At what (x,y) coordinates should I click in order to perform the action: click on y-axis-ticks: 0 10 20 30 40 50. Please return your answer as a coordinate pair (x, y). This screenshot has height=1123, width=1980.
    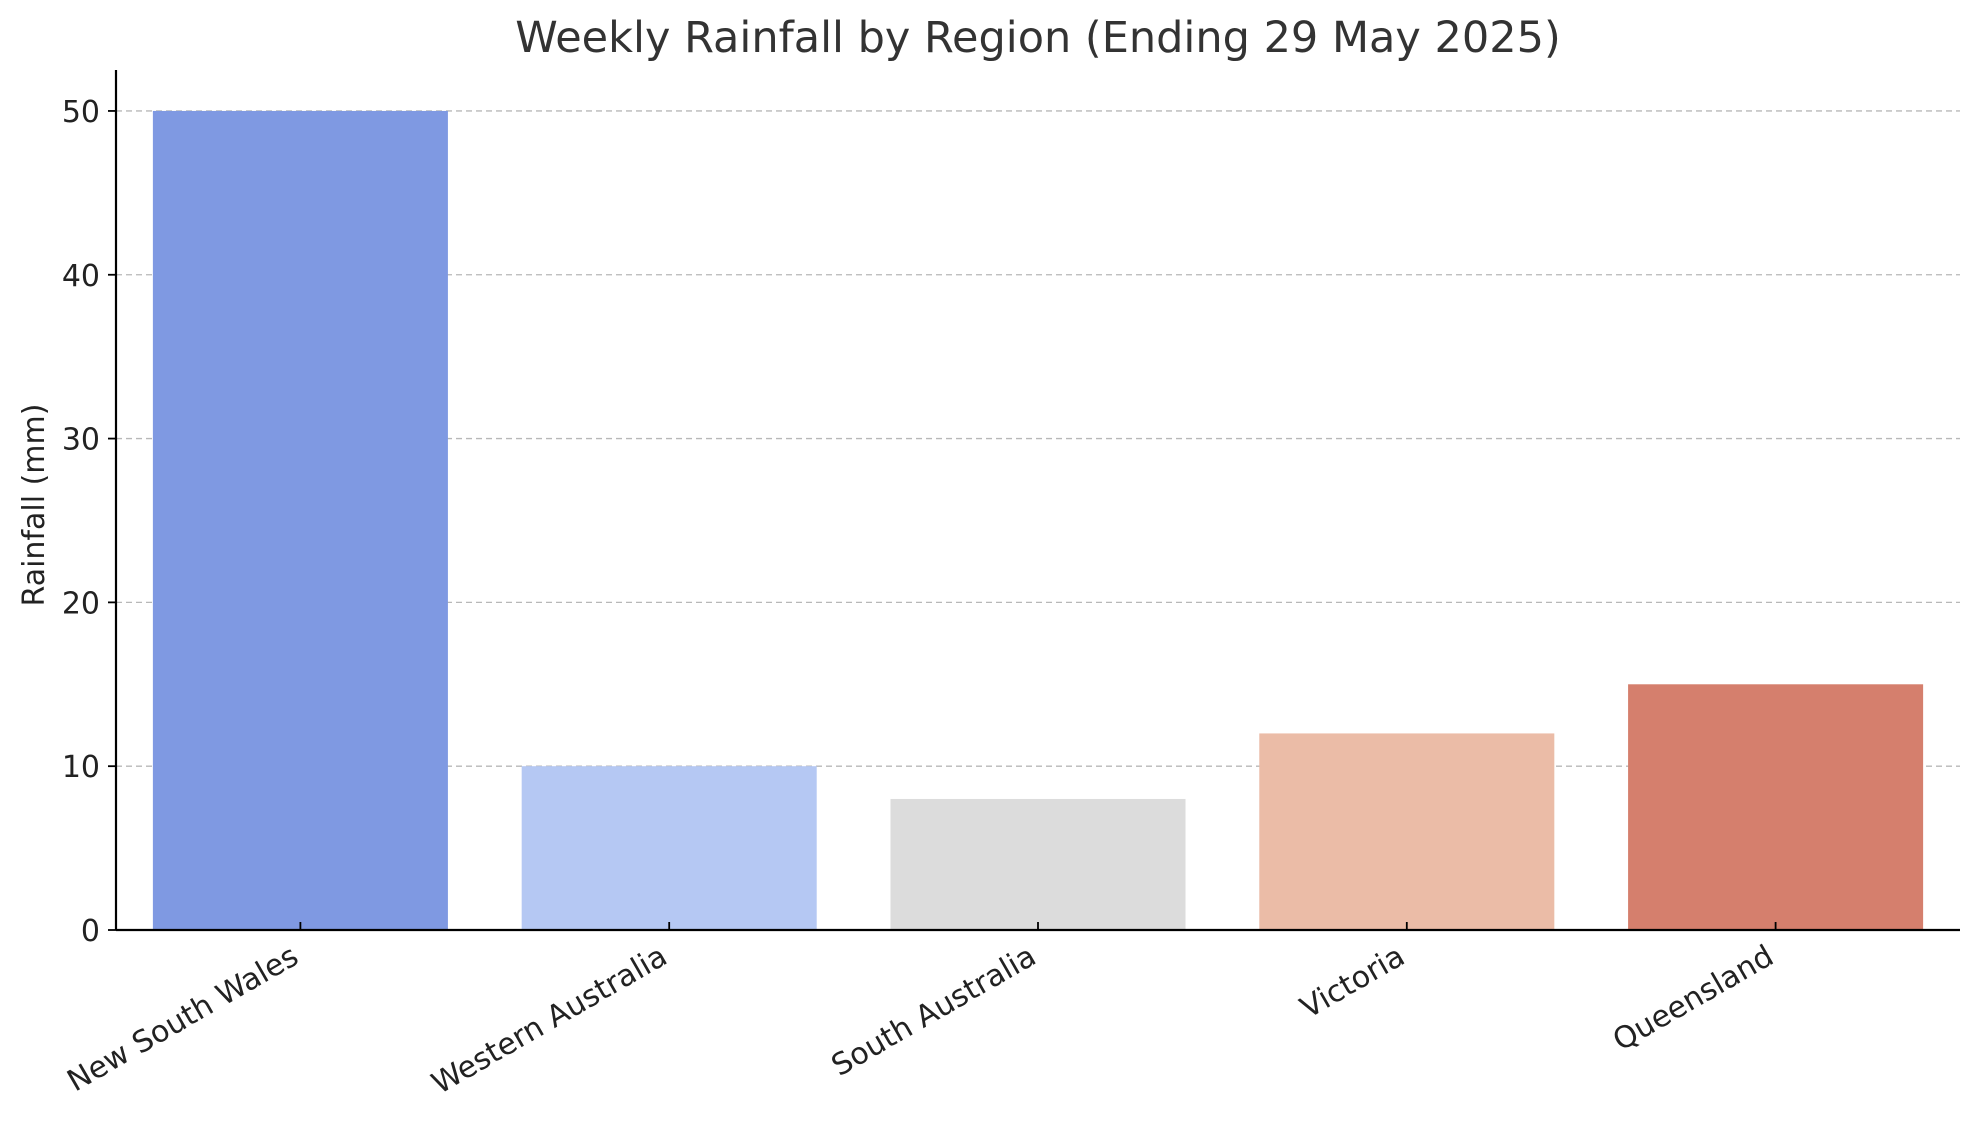
    Looking at the image, I should click on (89, 522).